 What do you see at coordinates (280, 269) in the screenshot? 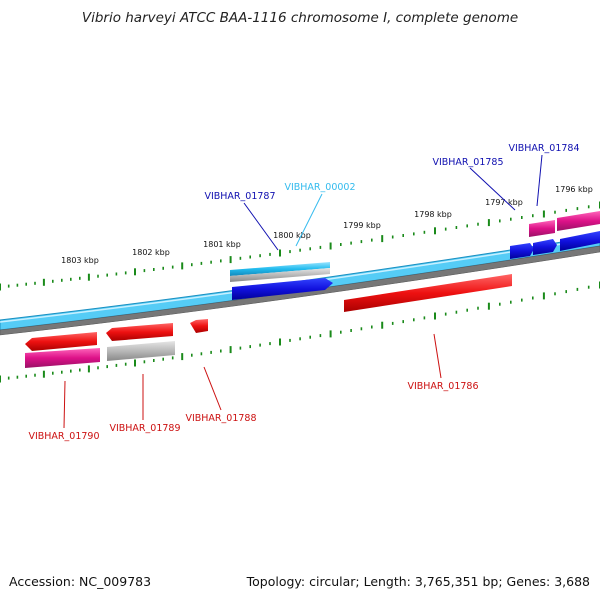
I see `gene-vibhar-00002-cyan` at bounding box center [280, 269].